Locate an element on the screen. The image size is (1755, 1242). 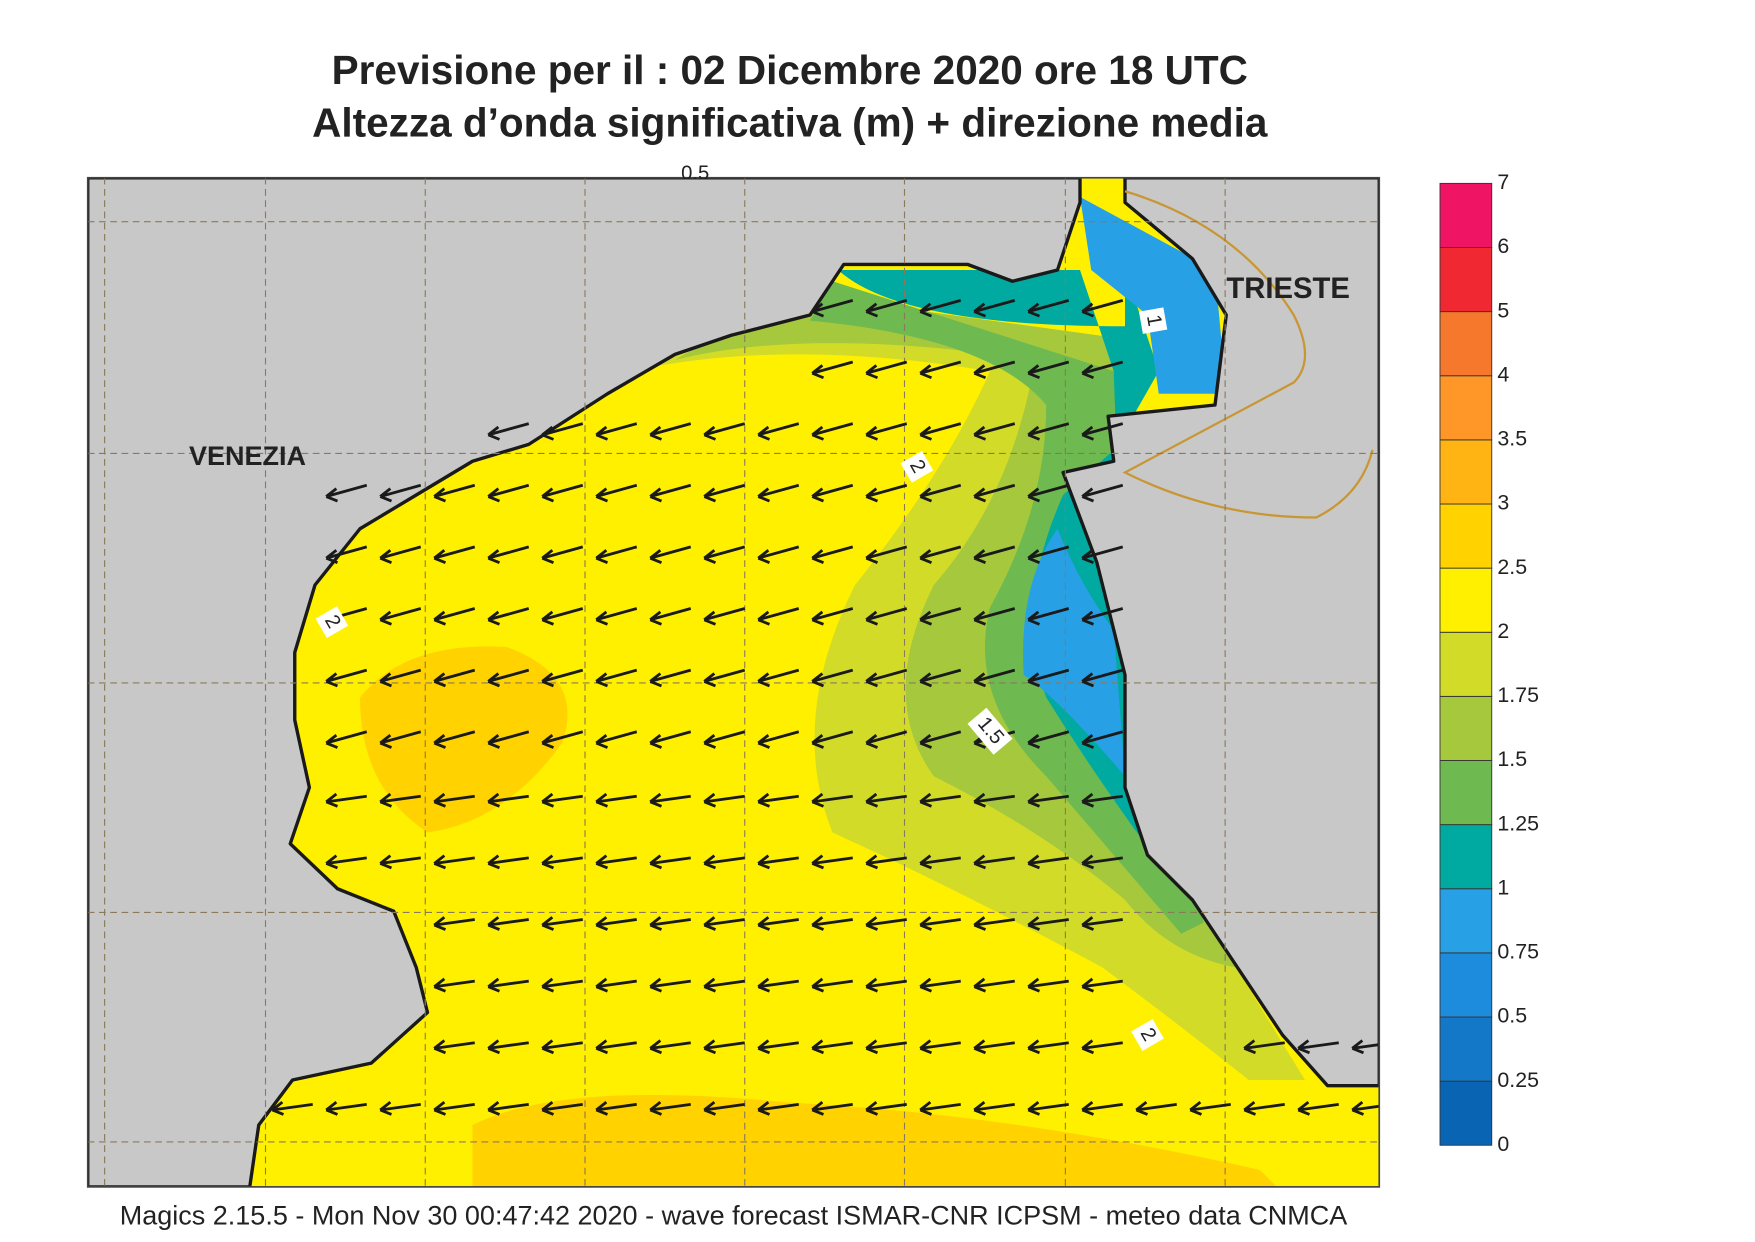
legend-label: 1.25 is located at coordinates (1518, 823).